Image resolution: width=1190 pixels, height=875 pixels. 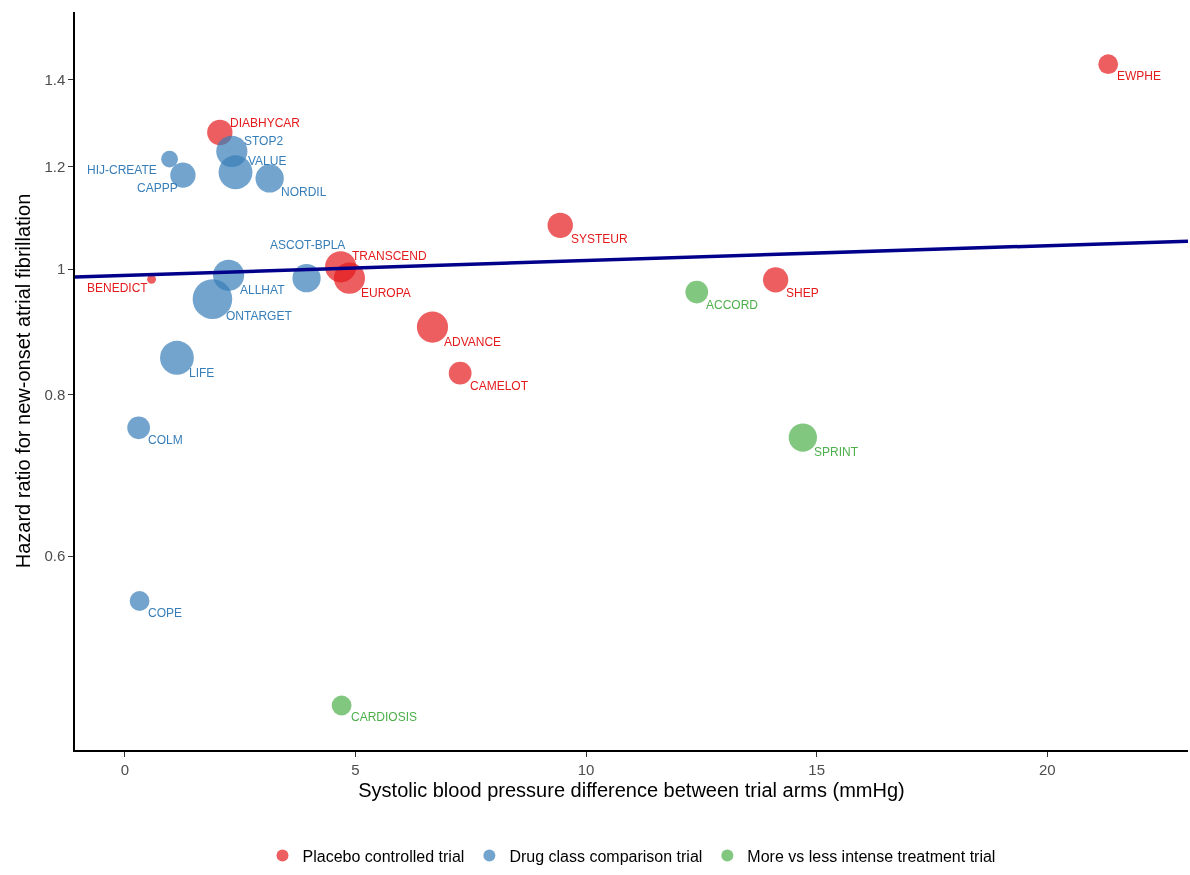 What do you see at coordinates (390, 256) in the screenshot?
I see `annotation: TRANSCEND` at bounding box center [390, 256].